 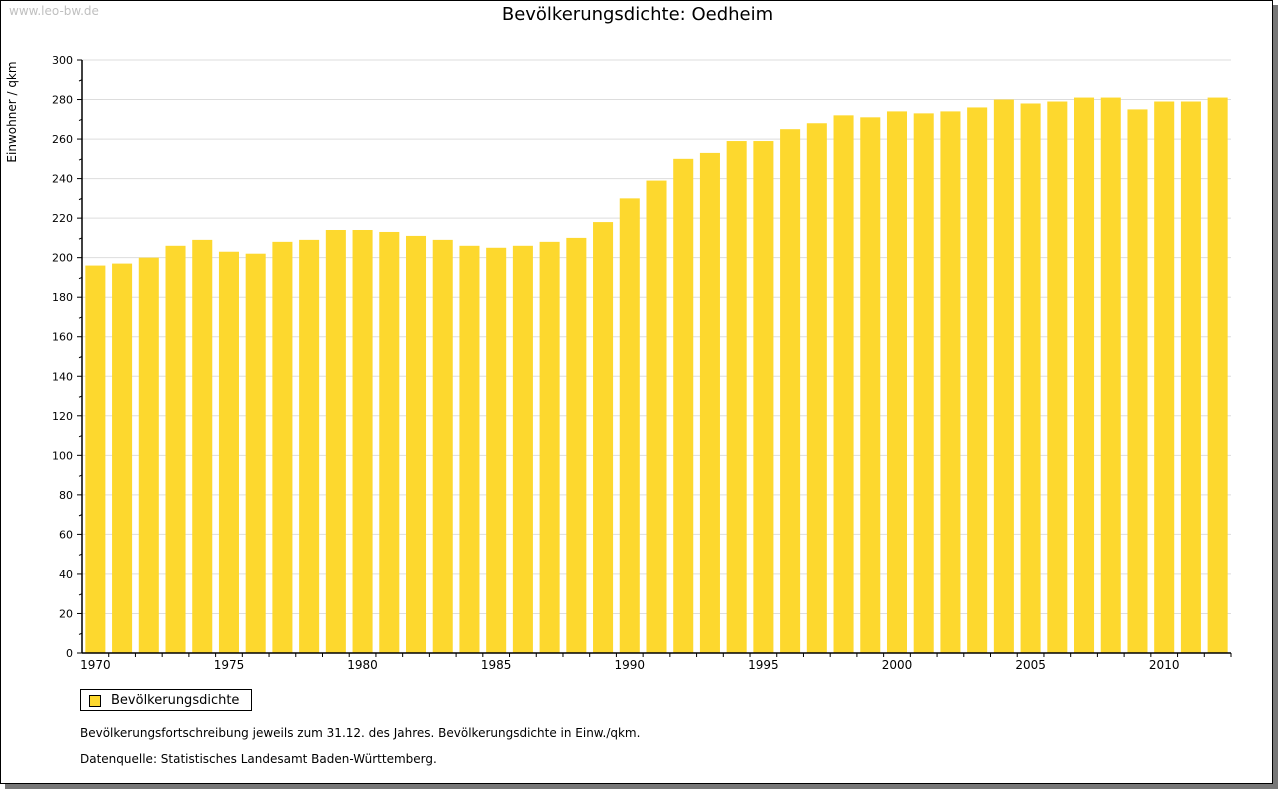 What do you see at coordinates (202, 446) in the screenshot?
I see `bar-1974` at bounding box center [202, 446].